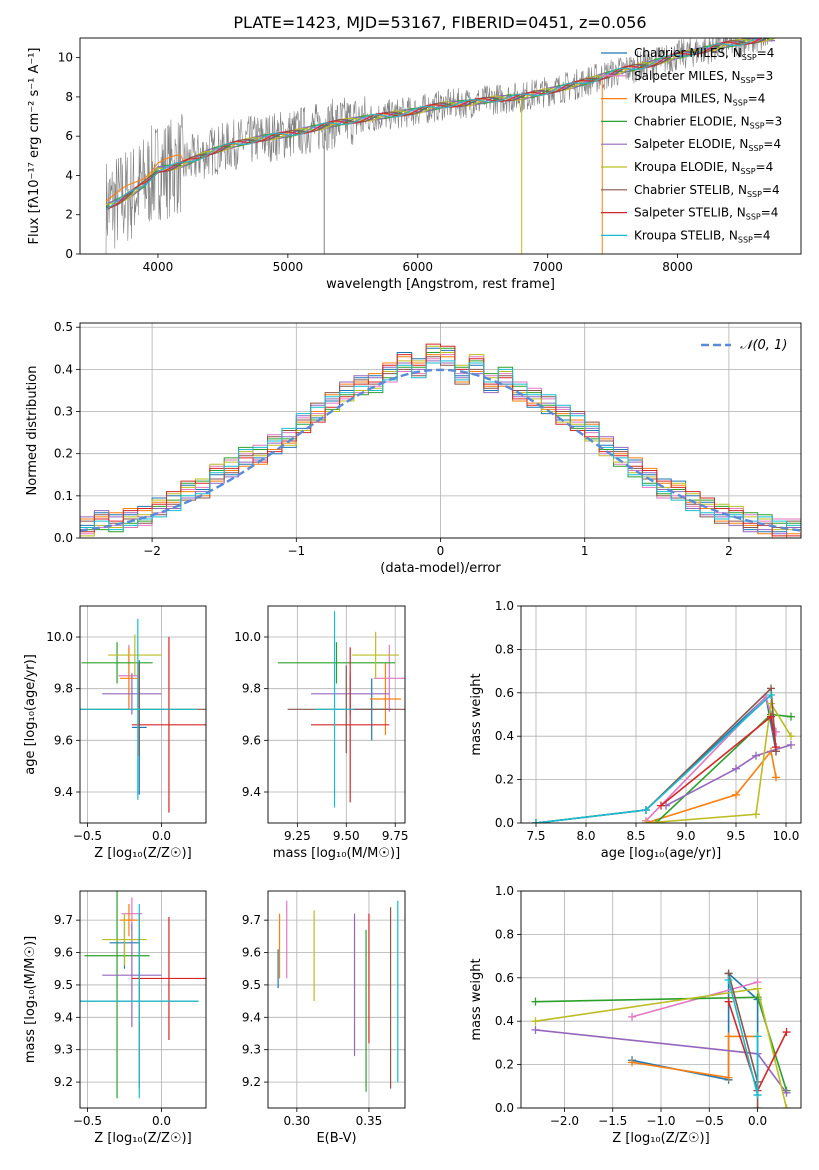 The image size is (819, 1170). Describe the element at coordinates (346, 836) in the screenshot. I see `x-tick-label: 9.50` at that location.